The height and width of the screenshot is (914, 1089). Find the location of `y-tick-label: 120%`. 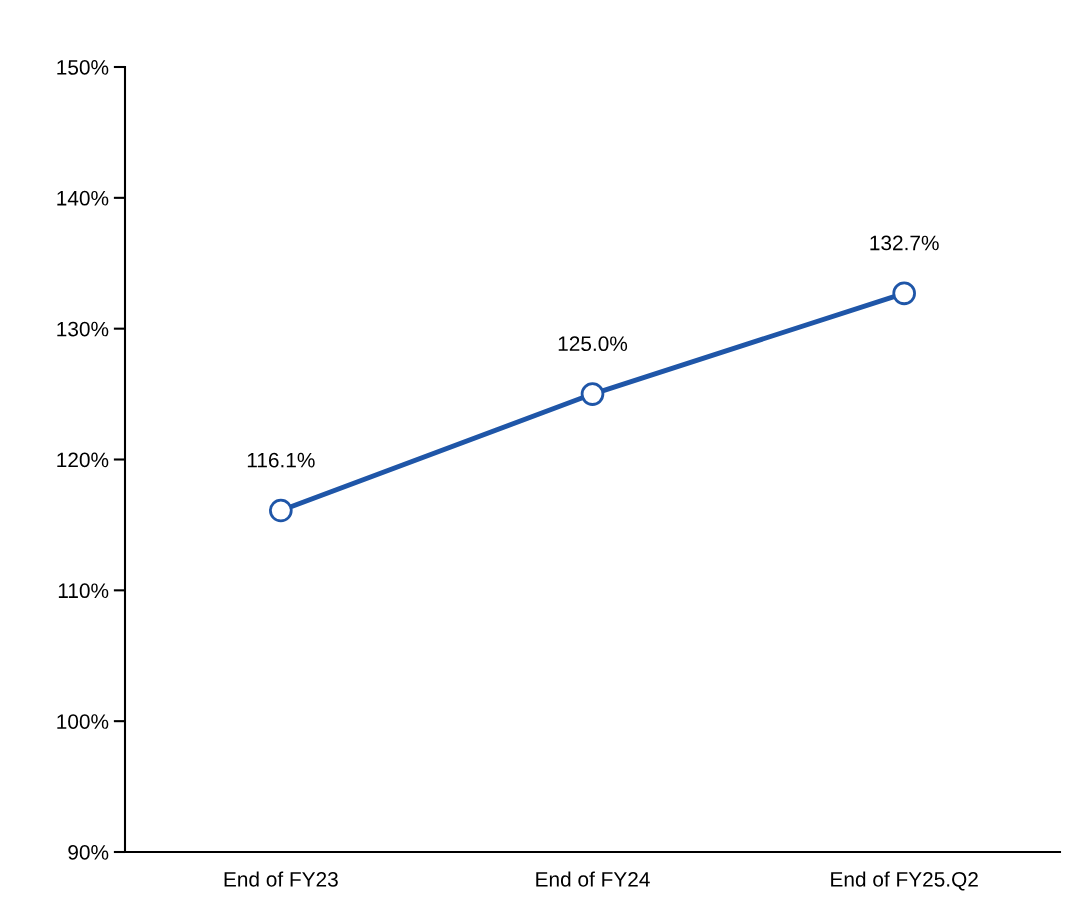

y-tick-label: 120% is located at coordinates (83, 460).